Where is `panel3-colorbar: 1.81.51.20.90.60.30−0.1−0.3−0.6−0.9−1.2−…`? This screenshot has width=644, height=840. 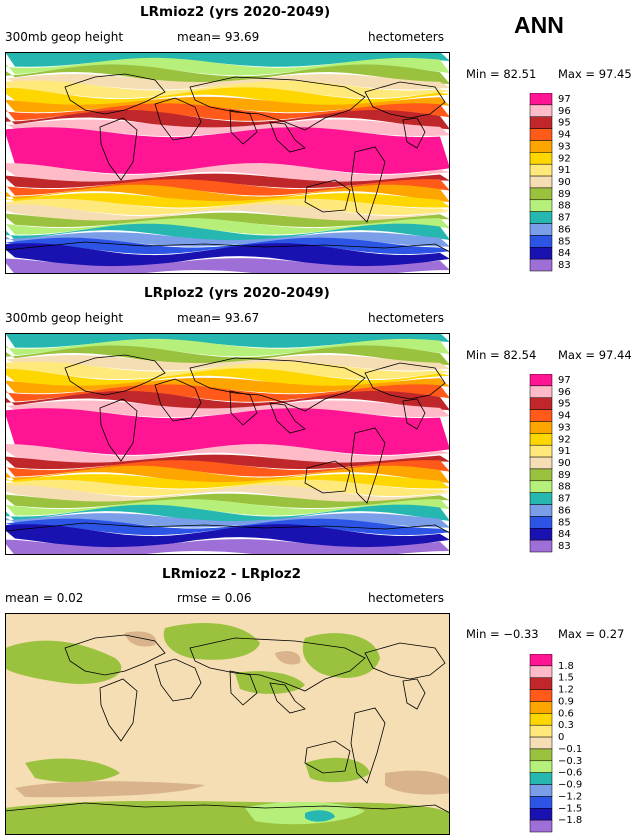 panel3-colorbar: 1.81.51.20.90.60.30−0.1−0.3−0.6−0.9−1.2−… is located at coordinates (555, 743).